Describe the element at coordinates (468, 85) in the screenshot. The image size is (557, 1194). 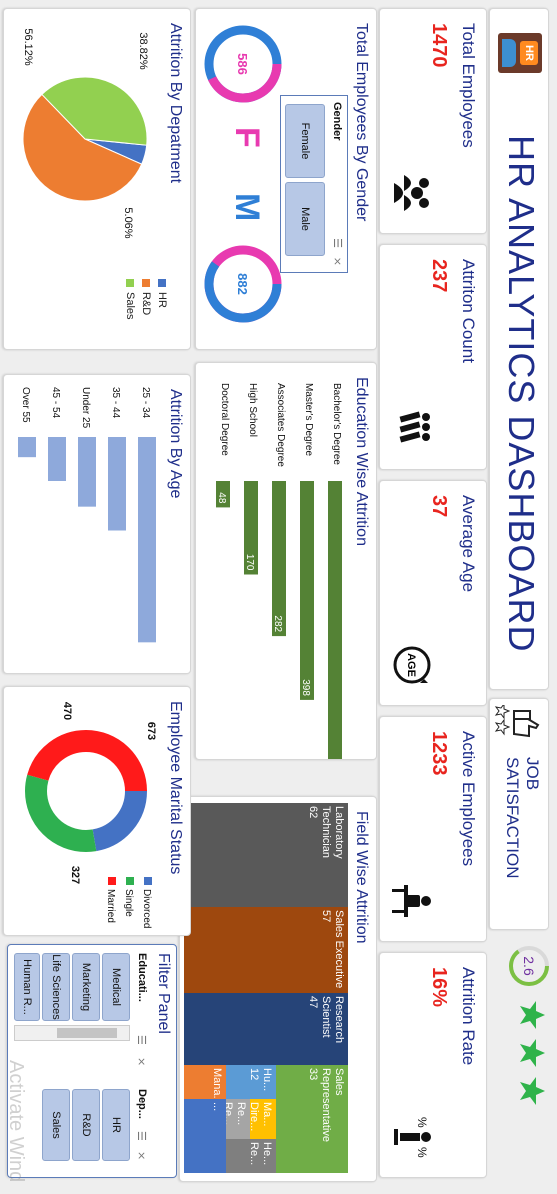
I see `kpi-label: Total Employees` at that location.